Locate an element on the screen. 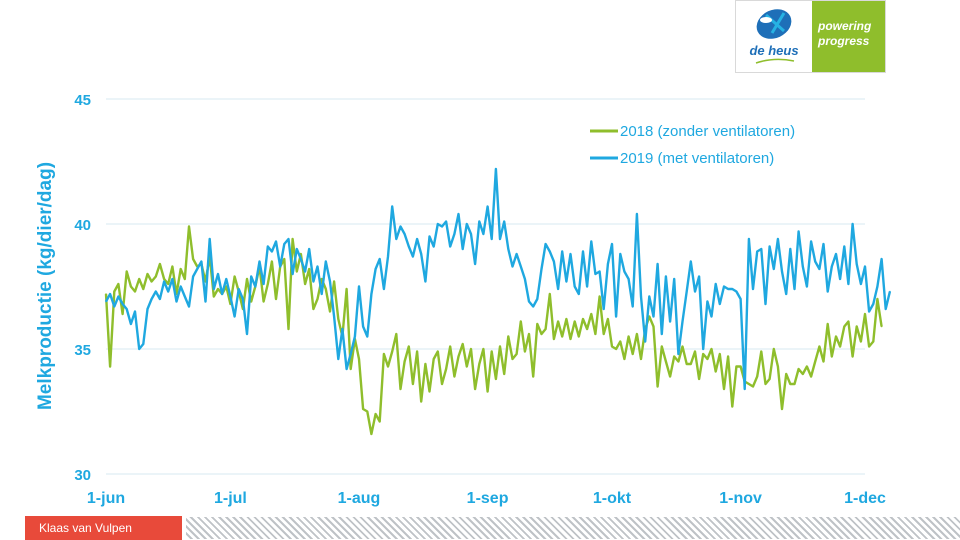 This screenshot has height=540, width=960. y-axis-label: Melkproductie (kg/dier/dag) is located at coordinates (45, 286).